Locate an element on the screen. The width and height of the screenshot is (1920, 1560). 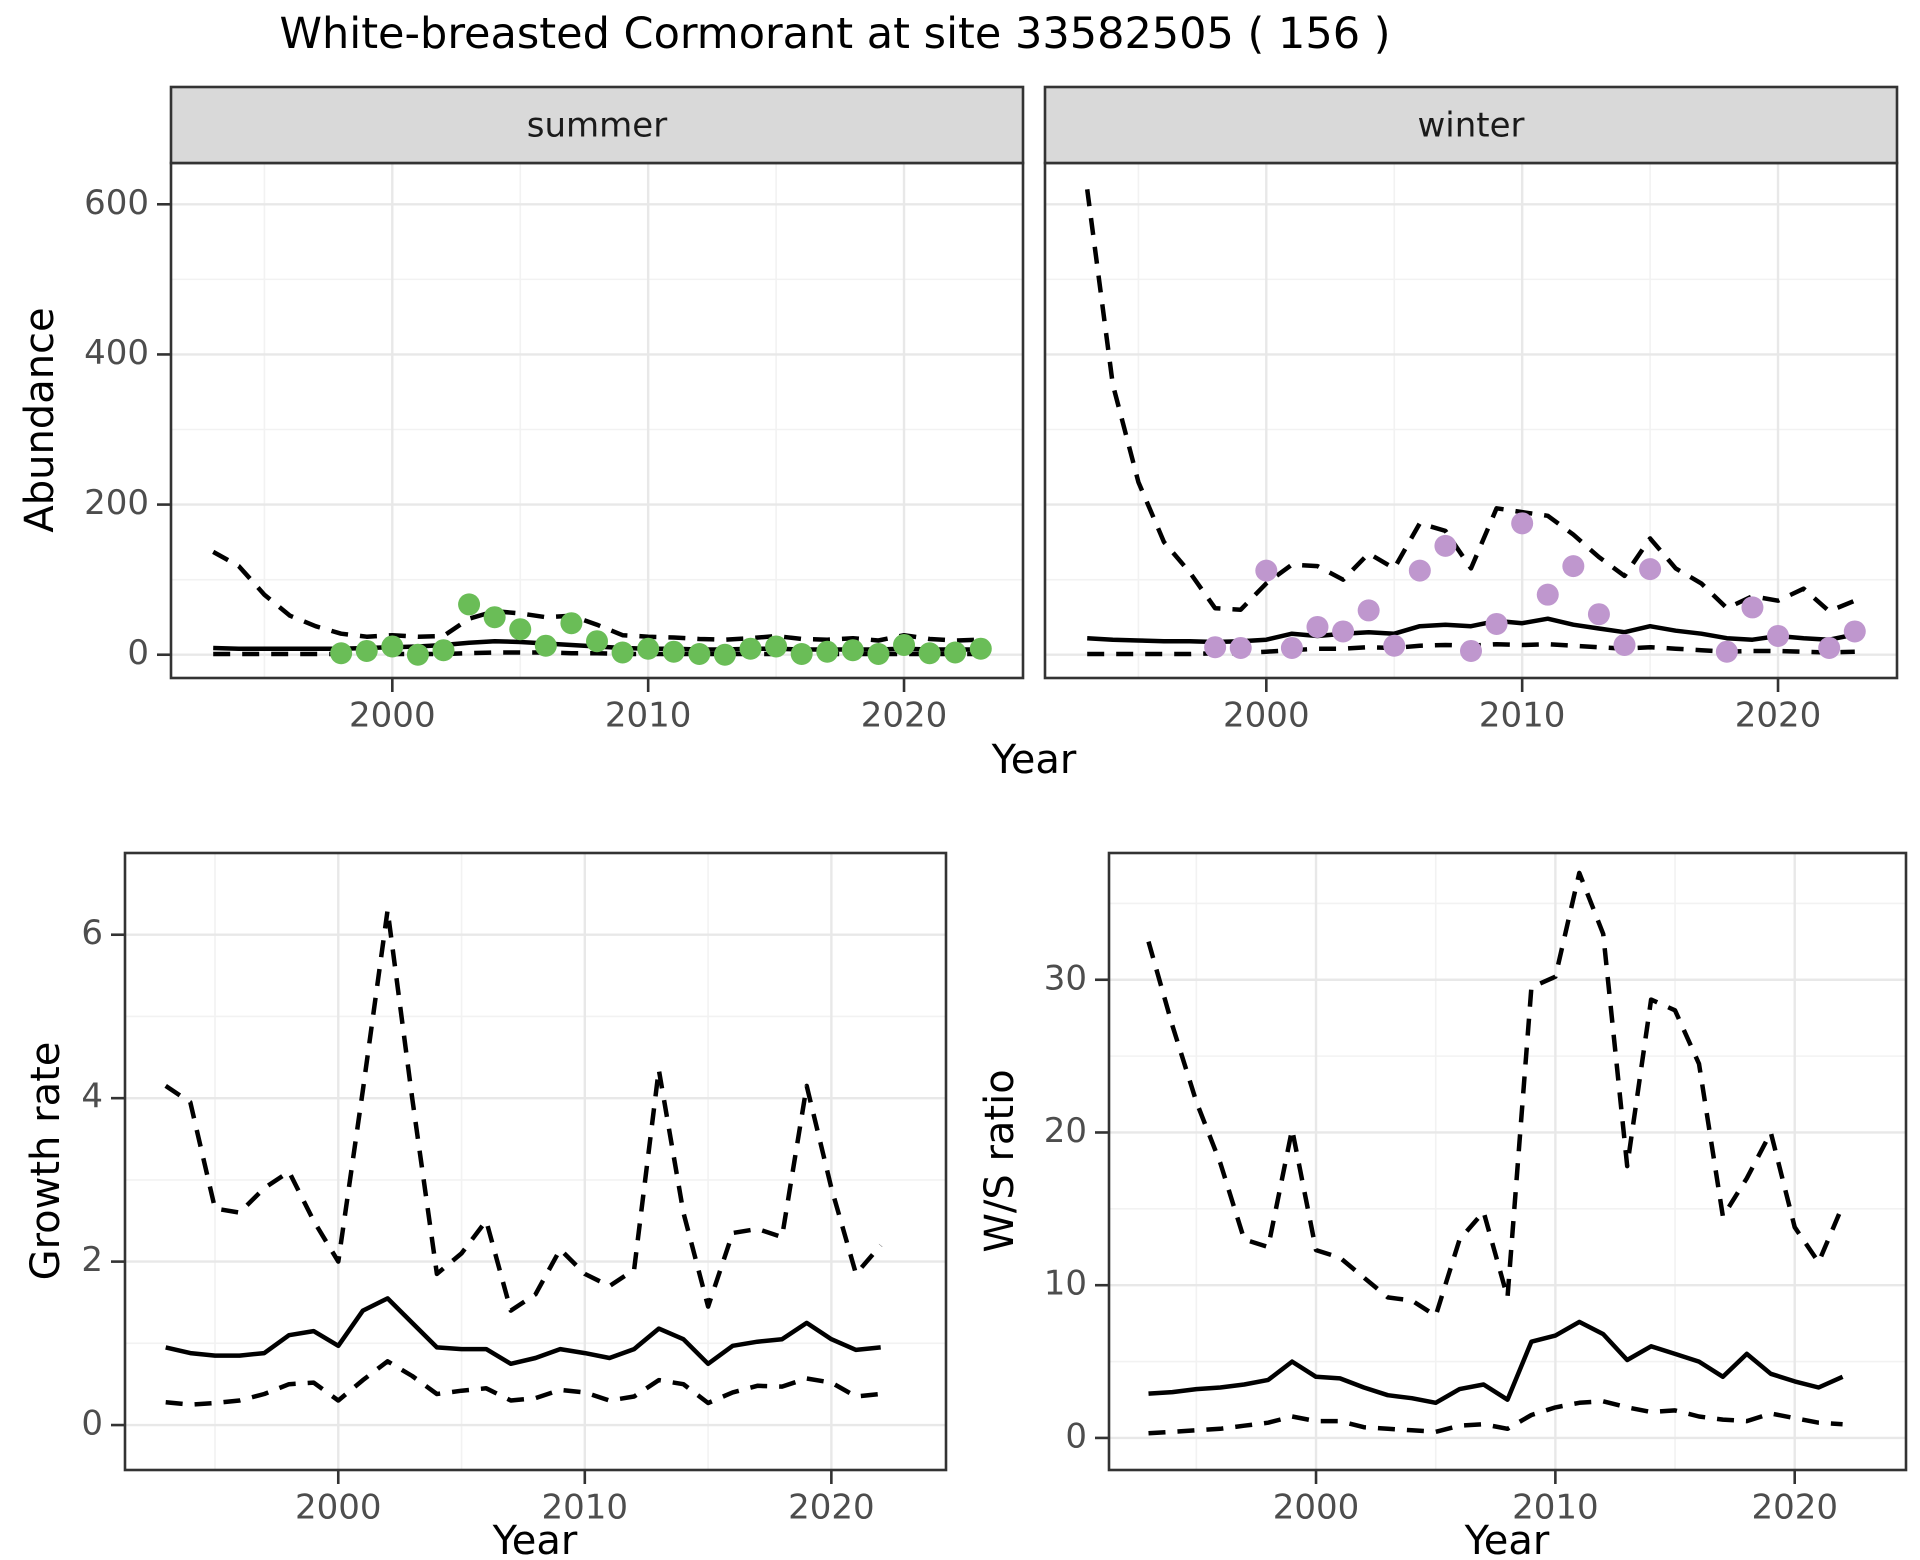
y-axis-title-ws: W/S ratio is located at coordinates (1000, 1161).